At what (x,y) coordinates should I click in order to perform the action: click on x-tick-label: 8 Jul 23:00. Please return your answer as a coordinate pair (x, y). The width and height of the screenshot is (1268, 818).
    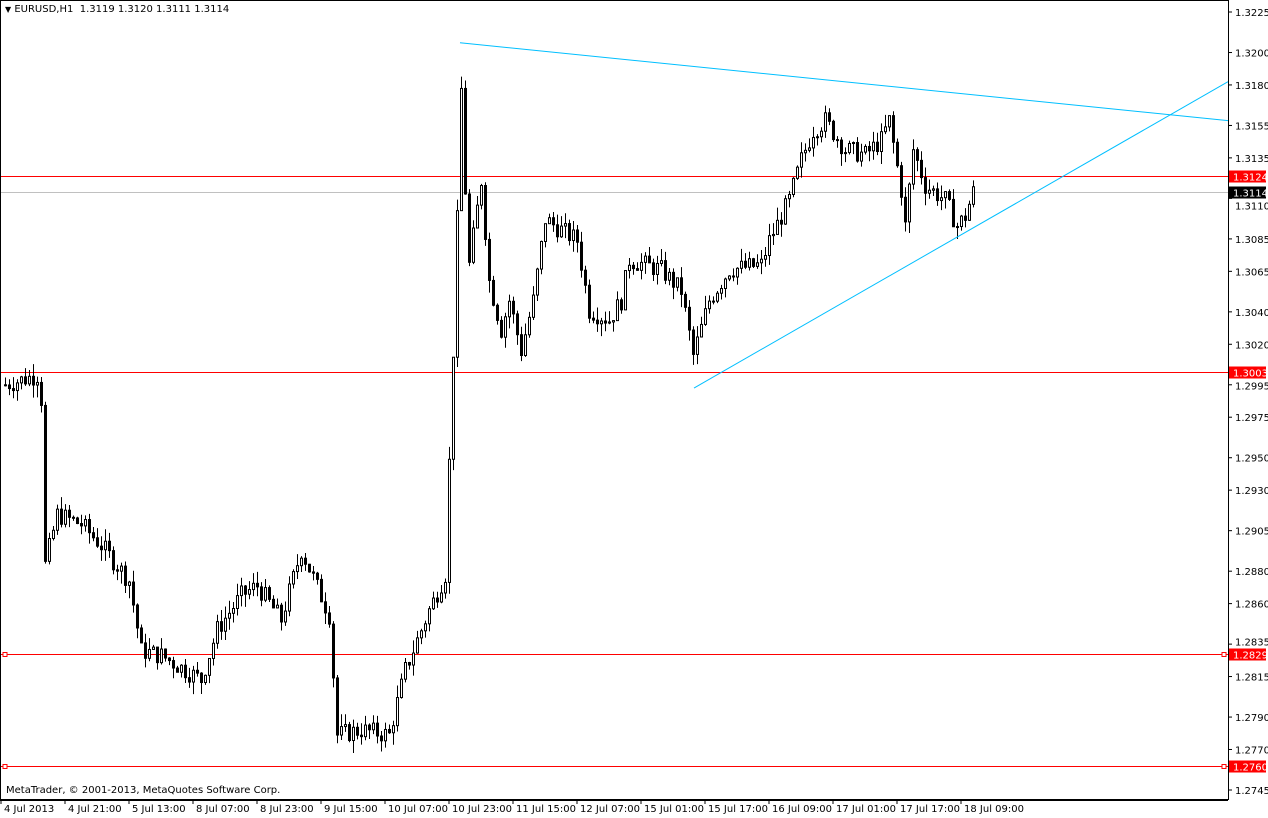
    Looking at the image, I should click on (287, 809).